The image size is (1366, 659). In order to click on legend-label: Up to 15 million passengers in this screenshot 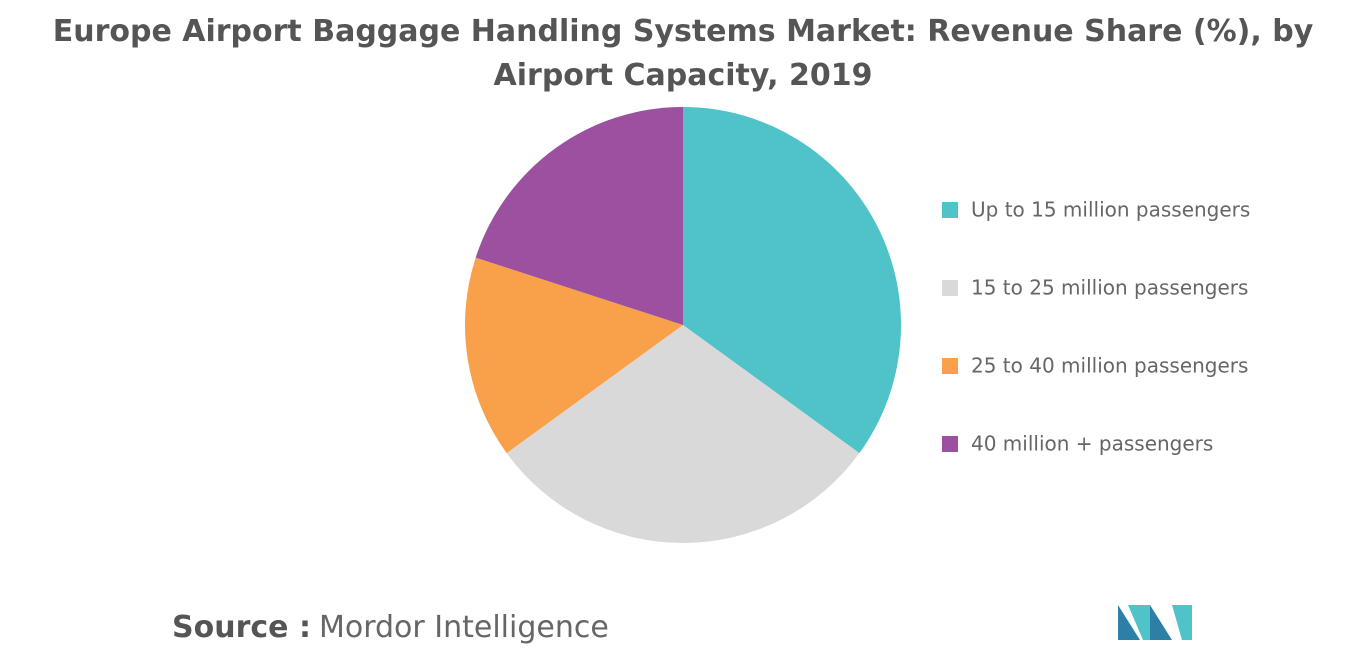, I will do `click(1110, 210)`.